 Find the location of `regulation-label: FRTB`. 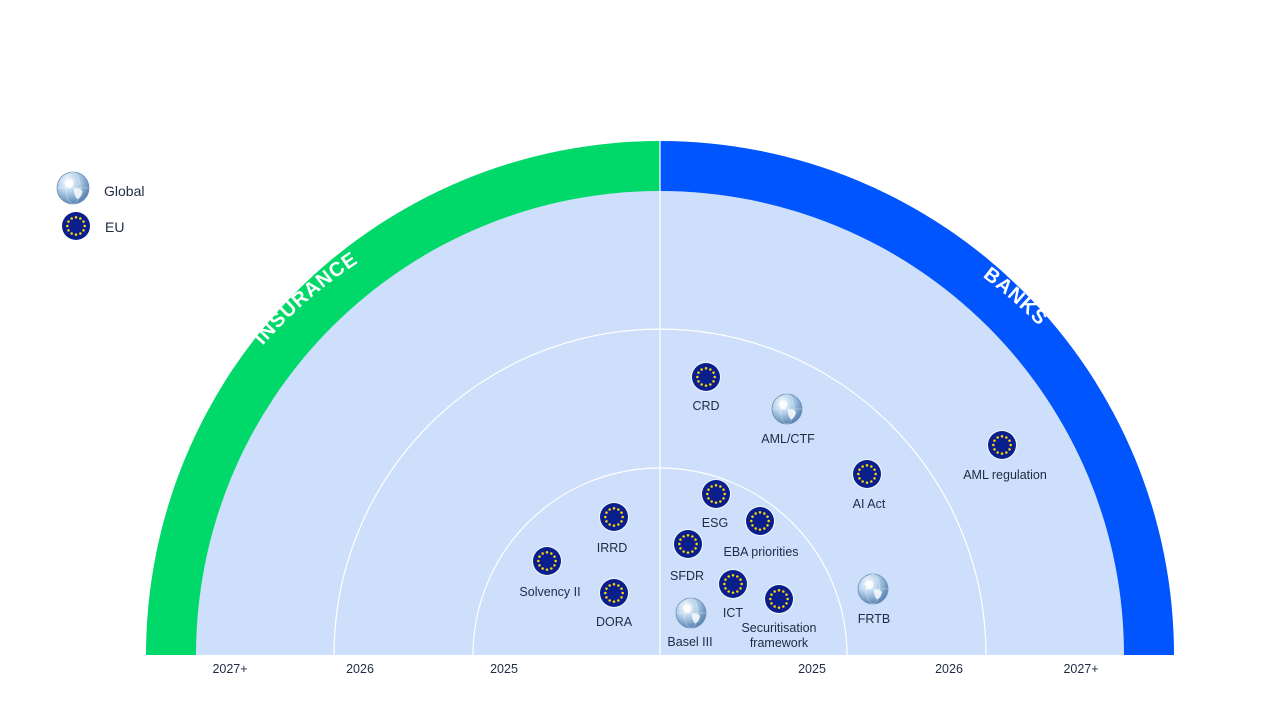

regulation-label: FRTB is located at coordinates (874, 619).